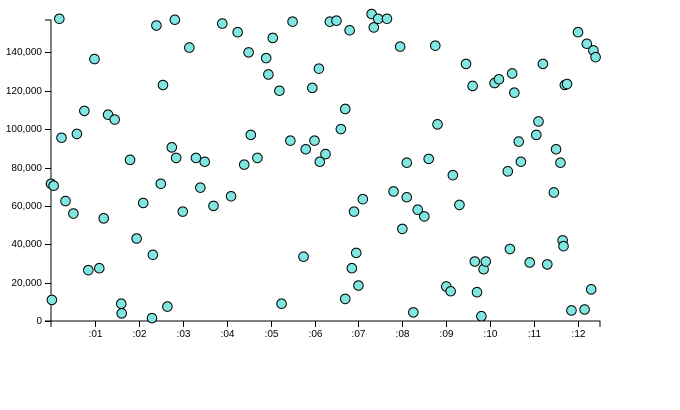 The image size is (680, 410). What do you see at coordinates (48, 170) in the screenshot?
I see `y-axis-line` at bounding box center [48, 170].